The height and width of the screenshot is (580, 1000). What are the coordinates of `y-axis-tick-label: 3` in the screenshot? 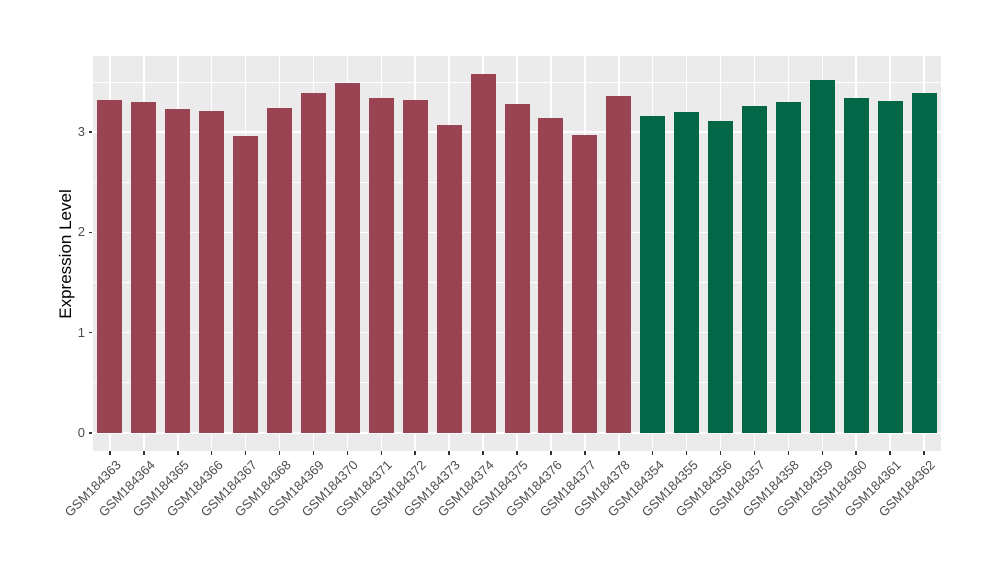 It's located at (81, 132).